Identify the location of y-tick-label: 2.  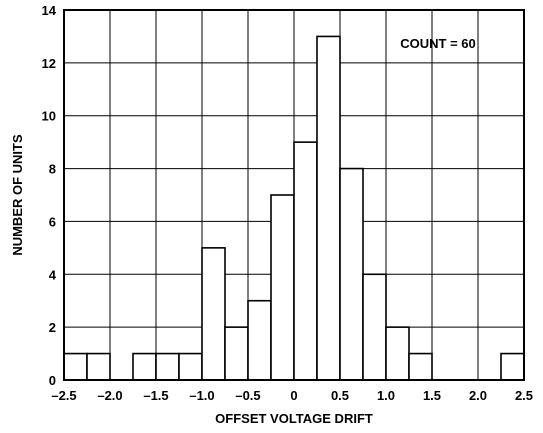
(52, 327).